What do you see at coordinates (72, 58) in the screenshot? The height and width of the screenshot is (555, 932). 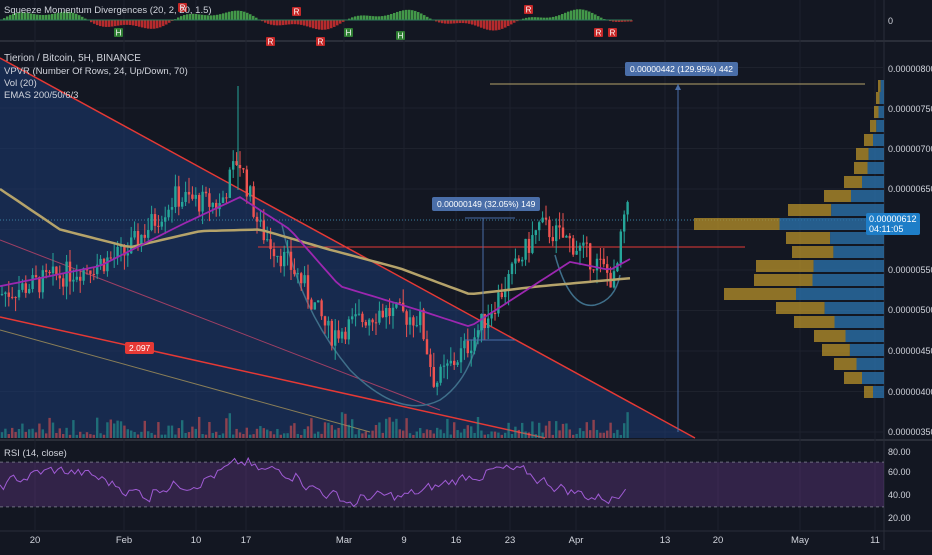 I see `symbol-title: Tierion / Bitcoin, 5H, BINANCE` at bounding box center [72, 58].